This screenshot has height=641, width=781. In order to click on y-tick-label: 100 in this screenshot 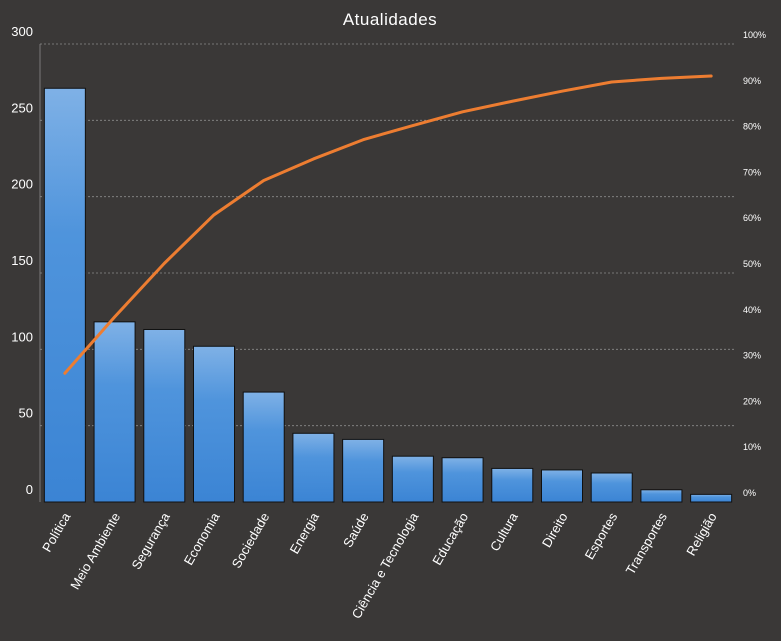, I will do `click(22, 336)`.